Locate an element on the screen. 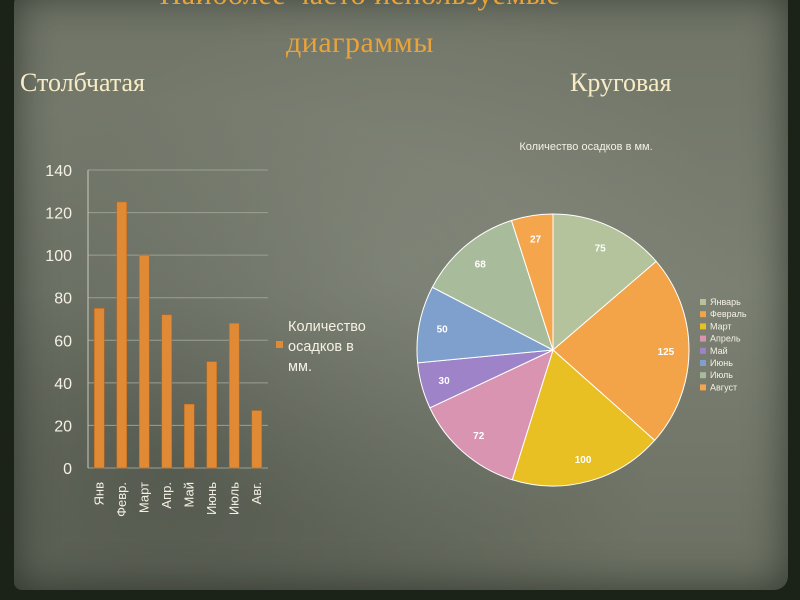  bar-chart-legend: Количество осадков в мм. is located at coordinates (321, 347).